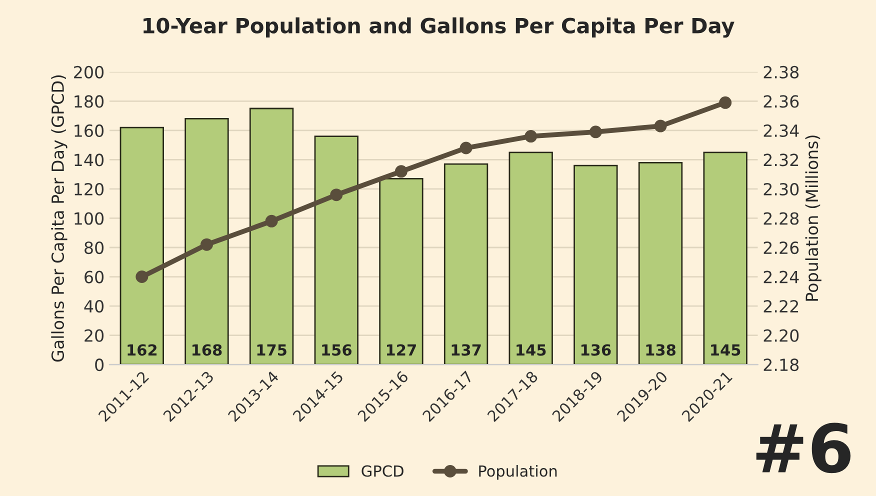  What do you see at coordinates (89, 218) in the screenshot?
I see `y-tick-label: 100` at bounding box center [89, 218].